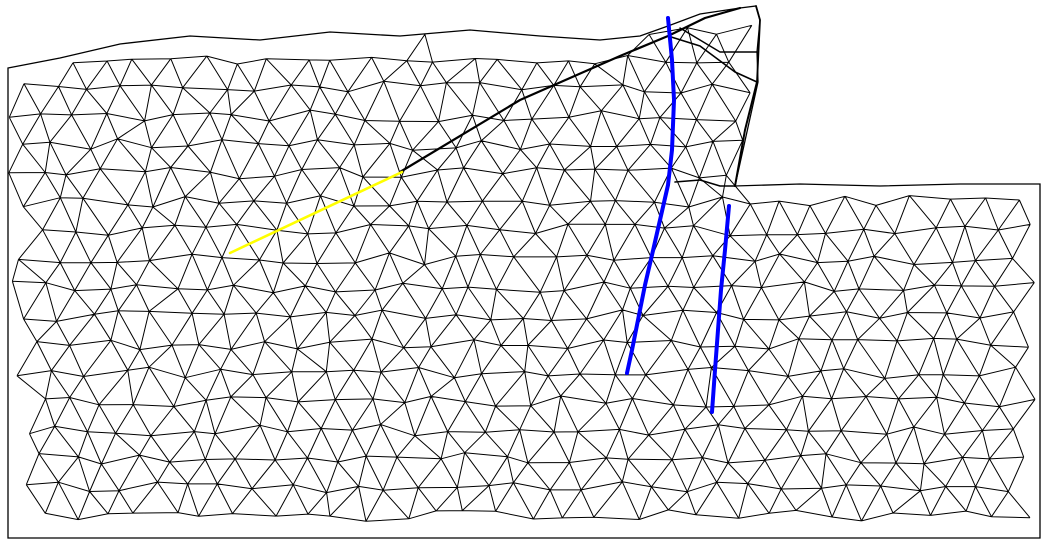  What do you see at coordinates (718, 40) in the screenshot?
I see `wedge-inner-edge` at bounding box center [718, 40].